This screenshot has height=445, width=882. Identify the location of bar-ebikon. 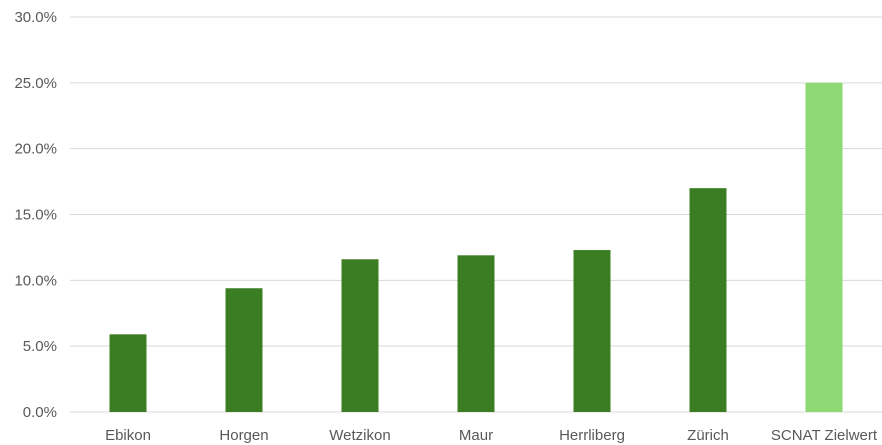
(128, 373).